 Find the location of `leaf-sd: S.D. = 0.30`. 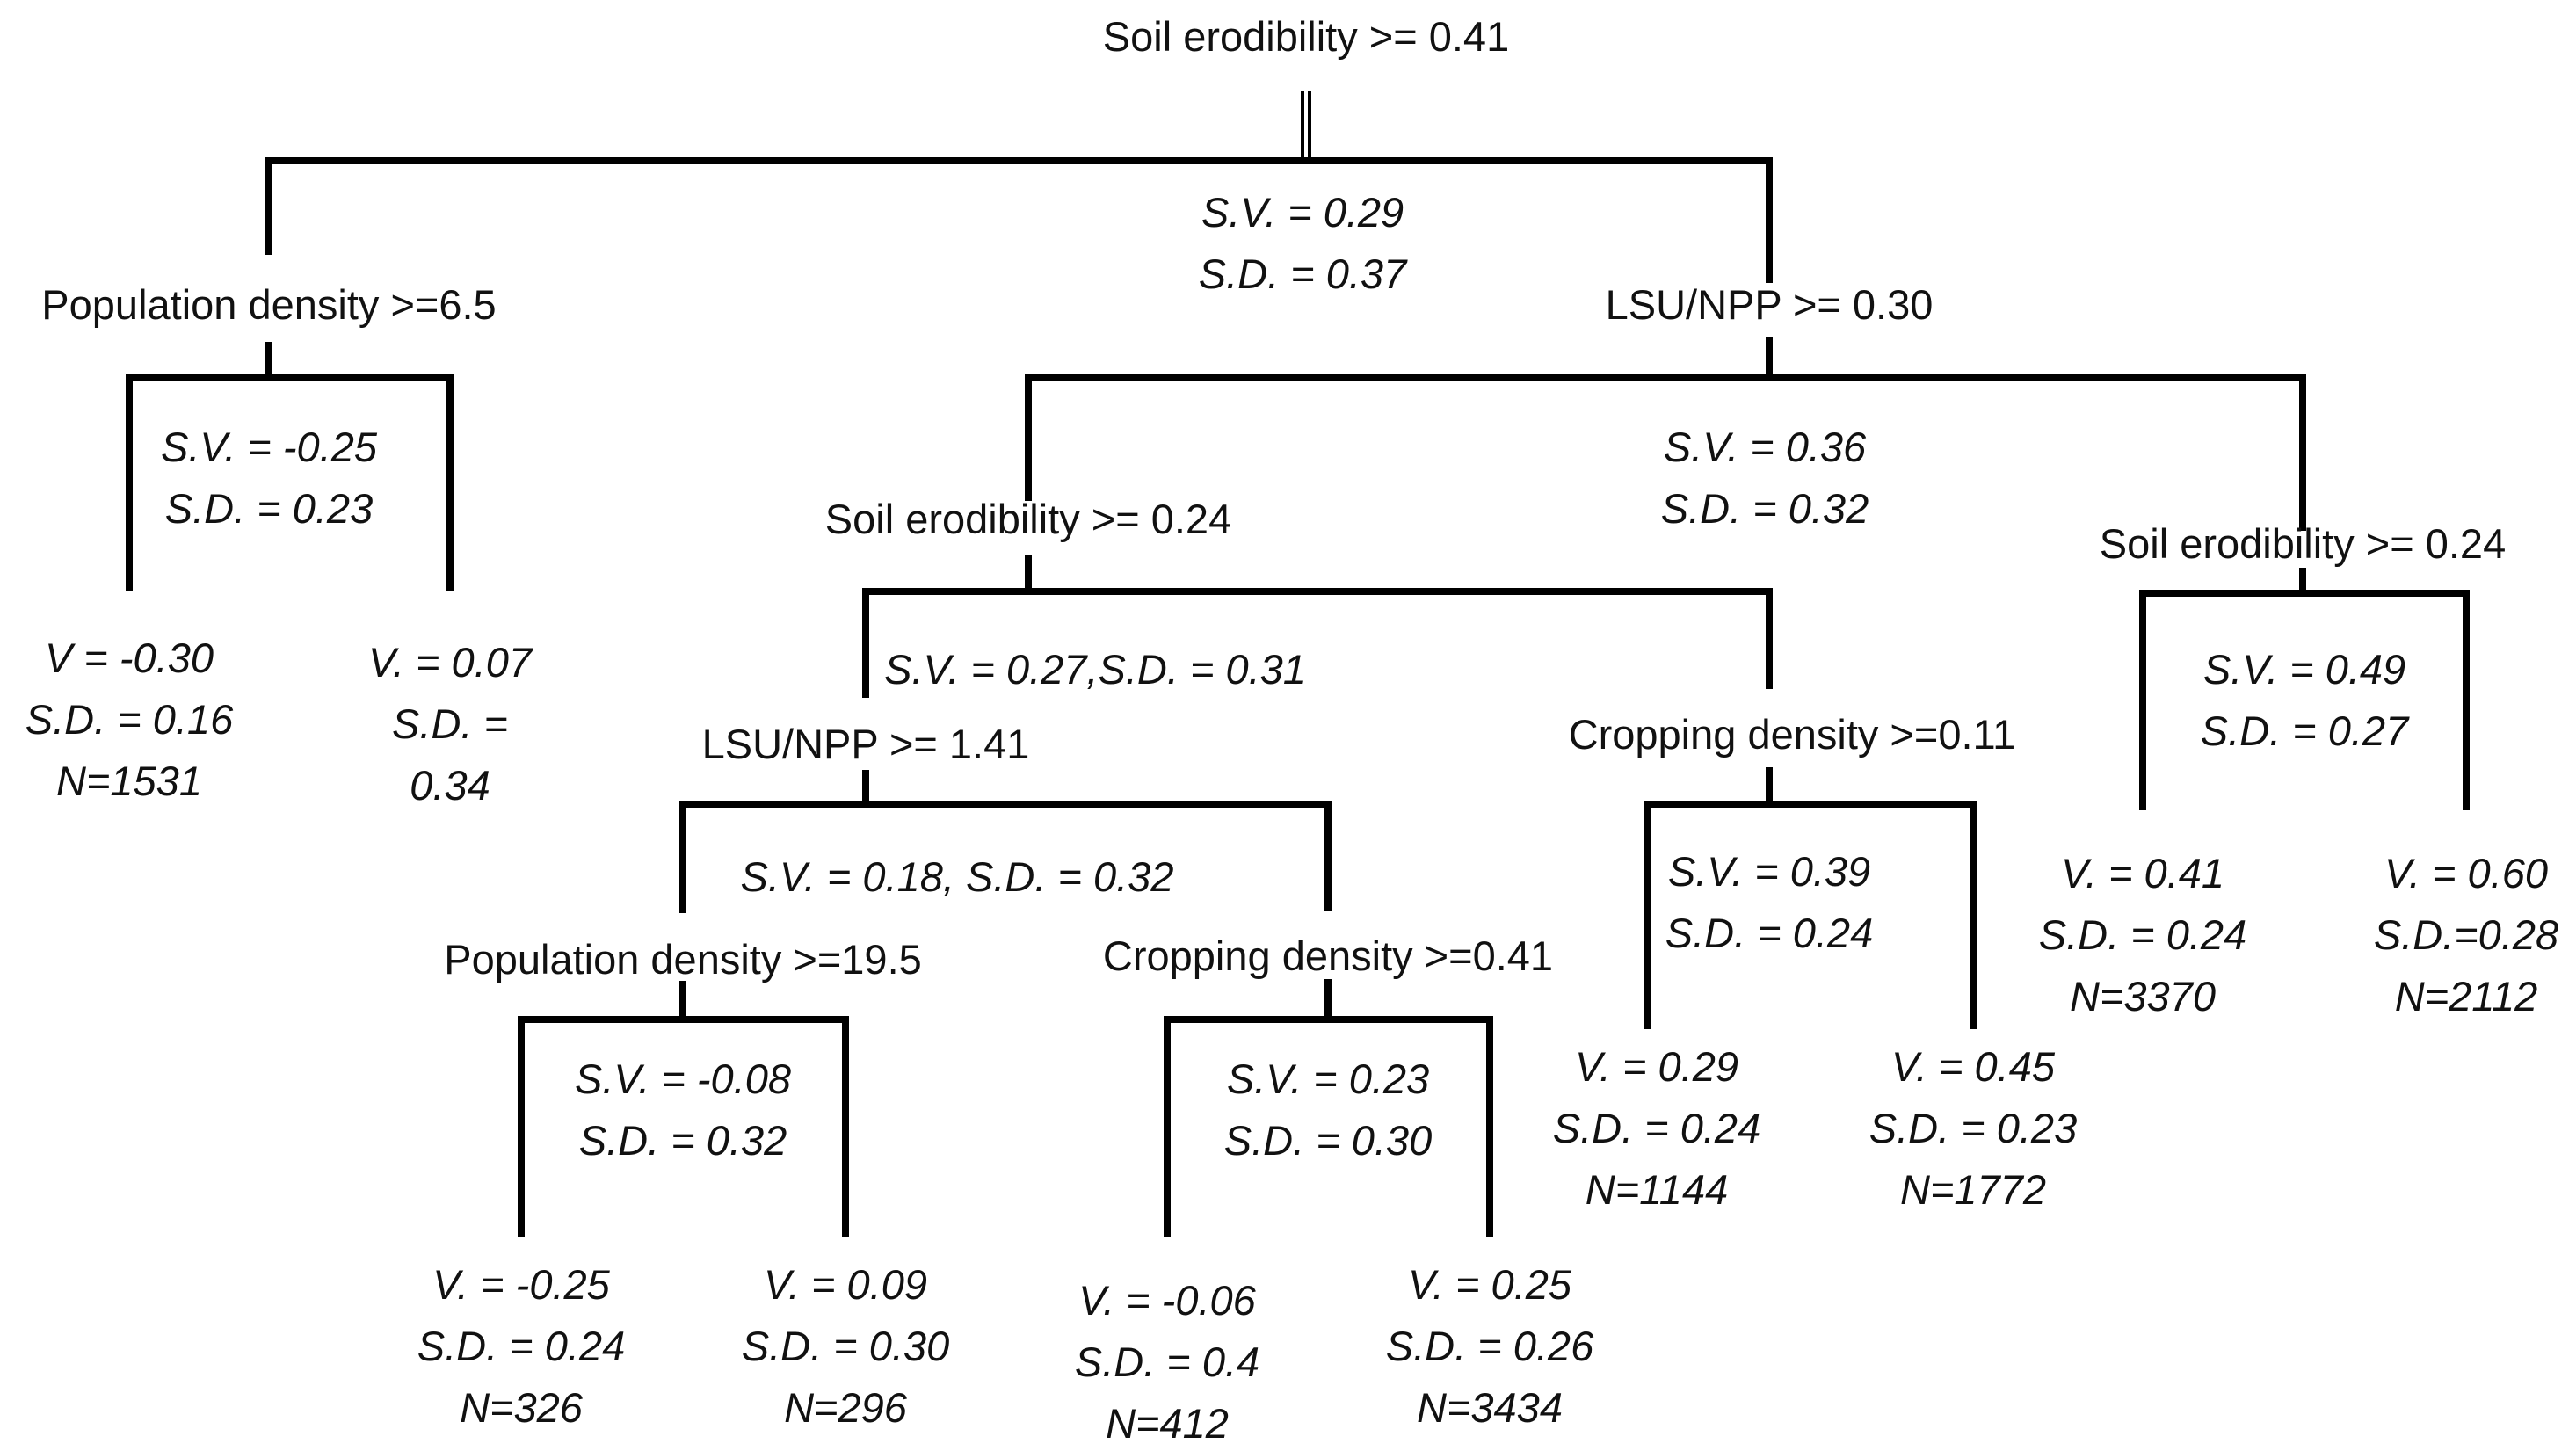

leaf-sd: S.D. = 0.30 is located at coordinates (845, 1346).